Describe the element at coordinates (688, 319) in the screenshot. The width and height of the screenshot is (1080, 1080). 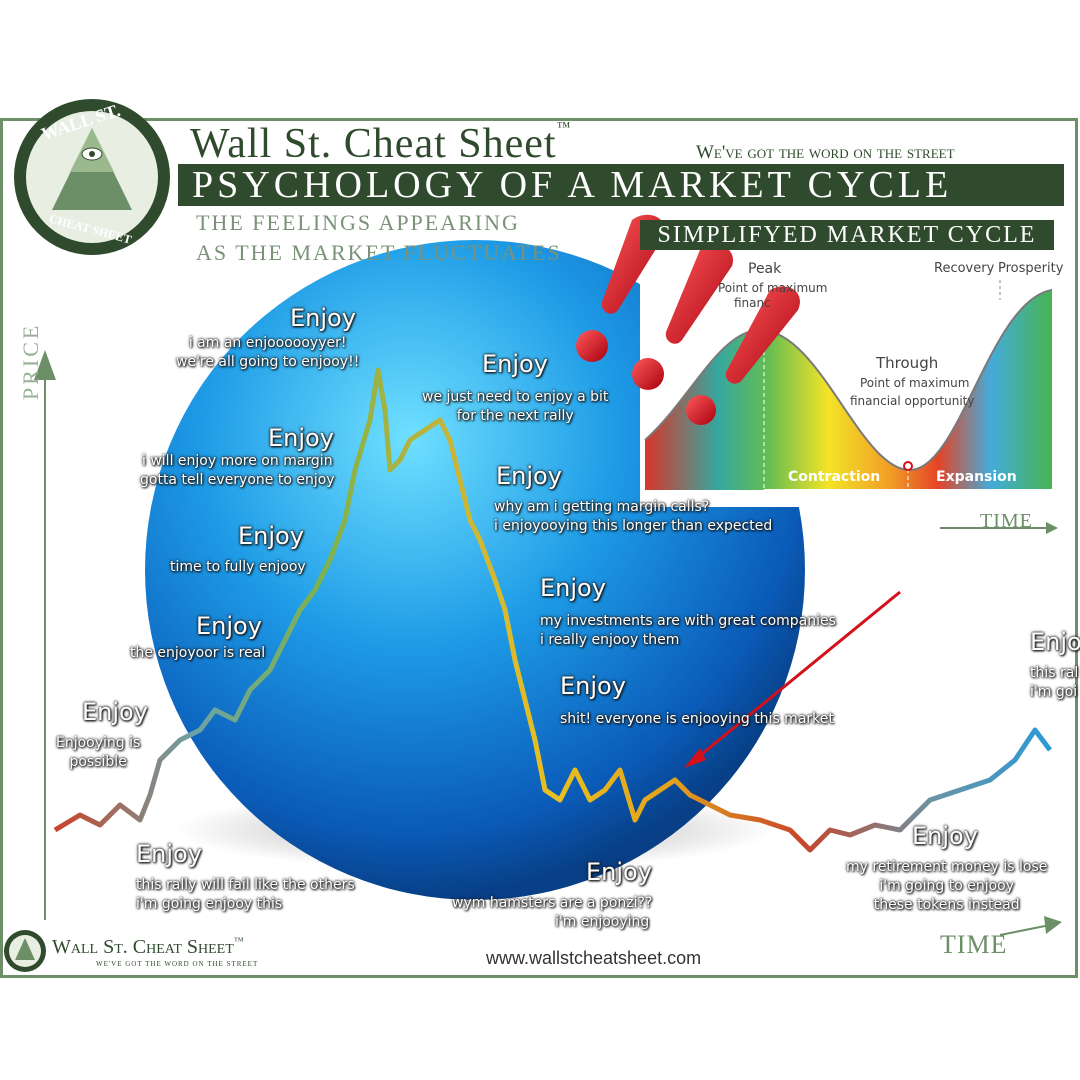
I see `exclamation-marks-icon` at that location.